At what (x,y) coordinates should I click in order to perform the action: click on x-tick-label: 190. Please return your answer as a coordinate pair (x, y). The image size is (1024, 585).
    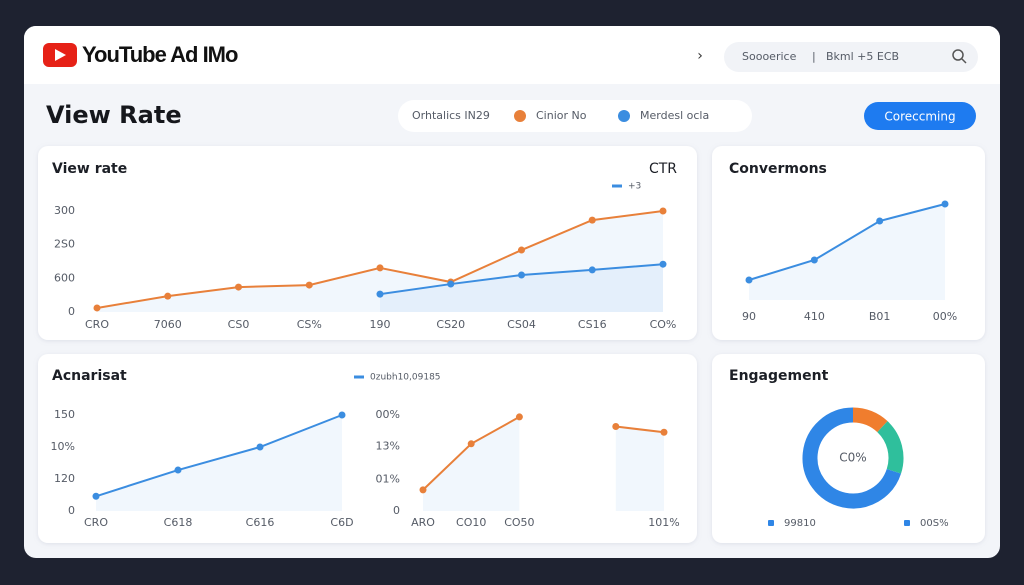
    Looking at the image, I should click on (380, 324).